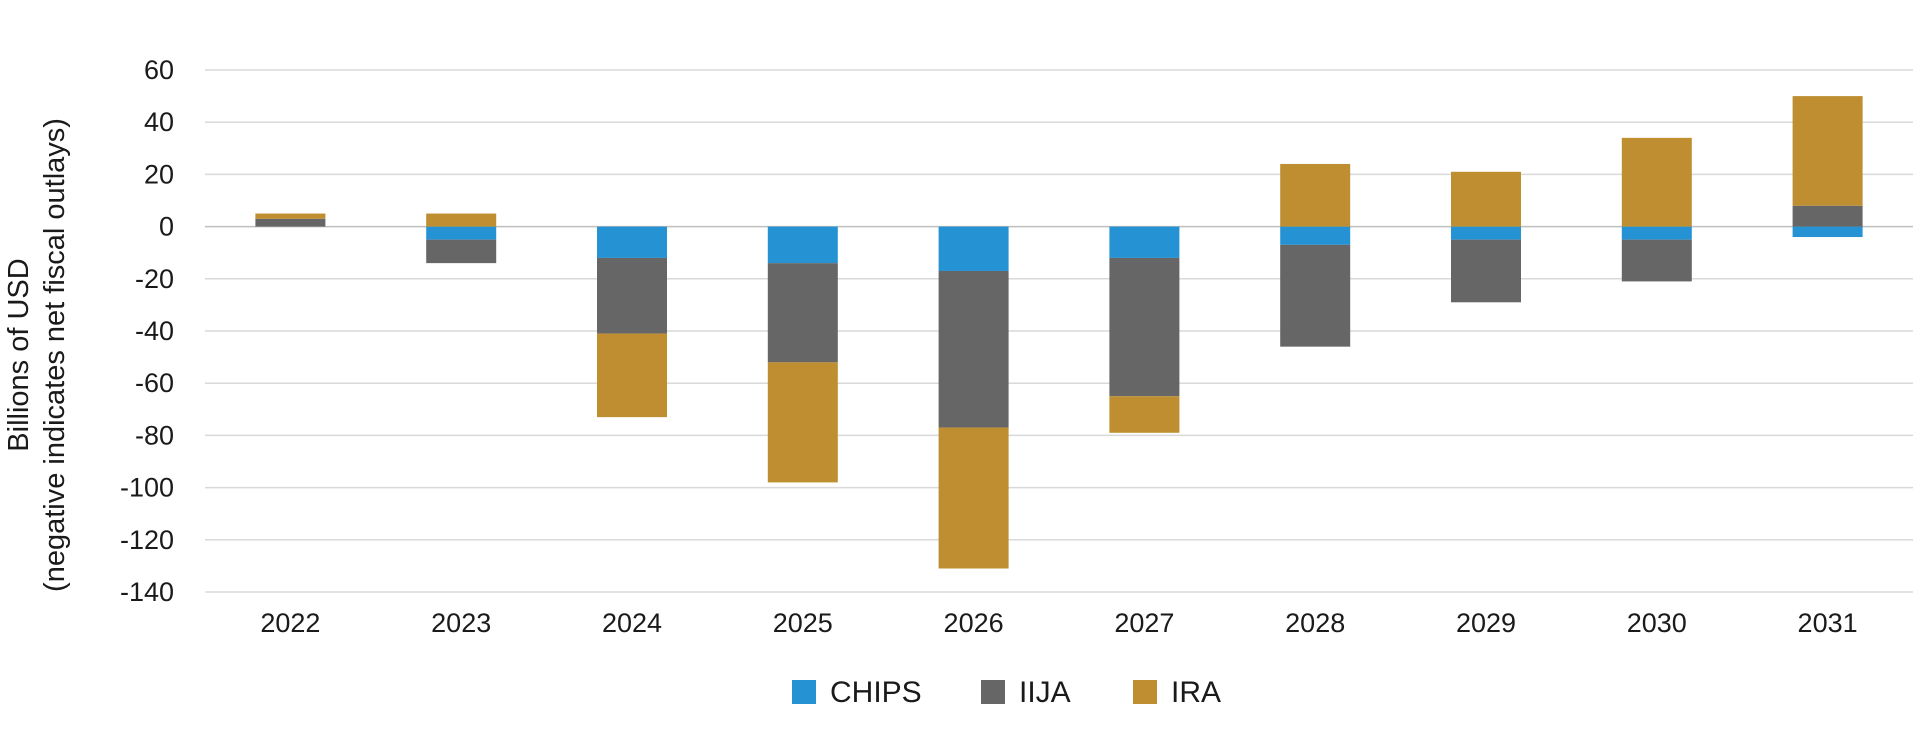 The image size is (1913, 739). Describe the element at coordinates (19, 354) in the screenshot. I see `y-axis-title: Billions of USD` at that location.